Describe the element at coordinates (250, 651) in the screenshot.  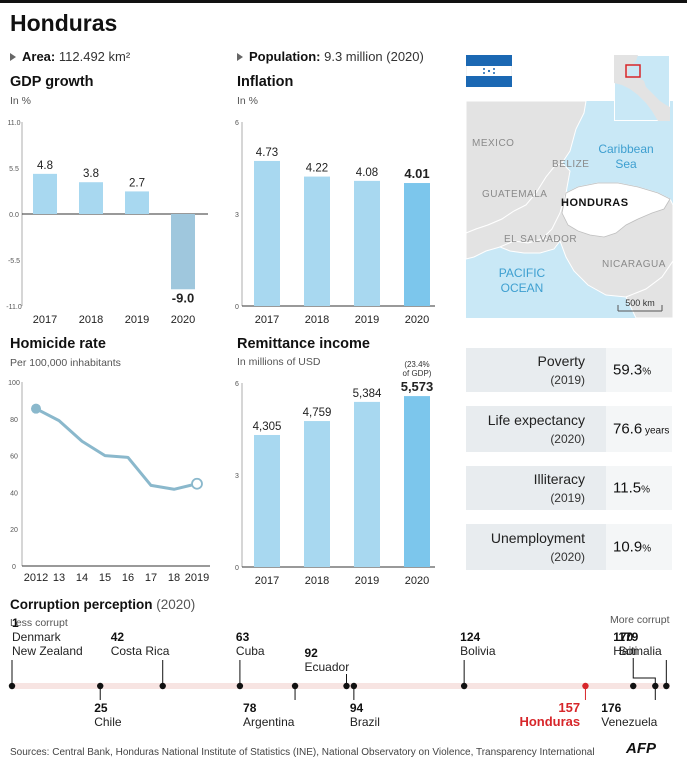
I see `country-name: Cuba` at that location.